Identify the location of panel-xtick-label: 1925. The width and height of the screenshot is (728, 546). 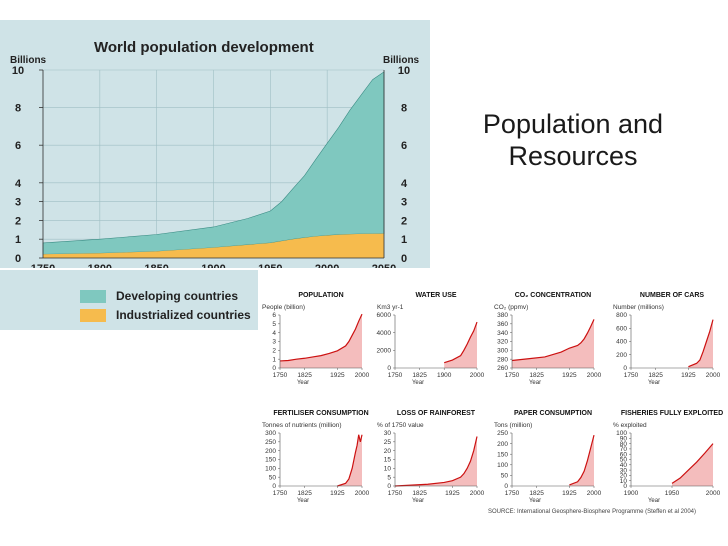
(569, 375).